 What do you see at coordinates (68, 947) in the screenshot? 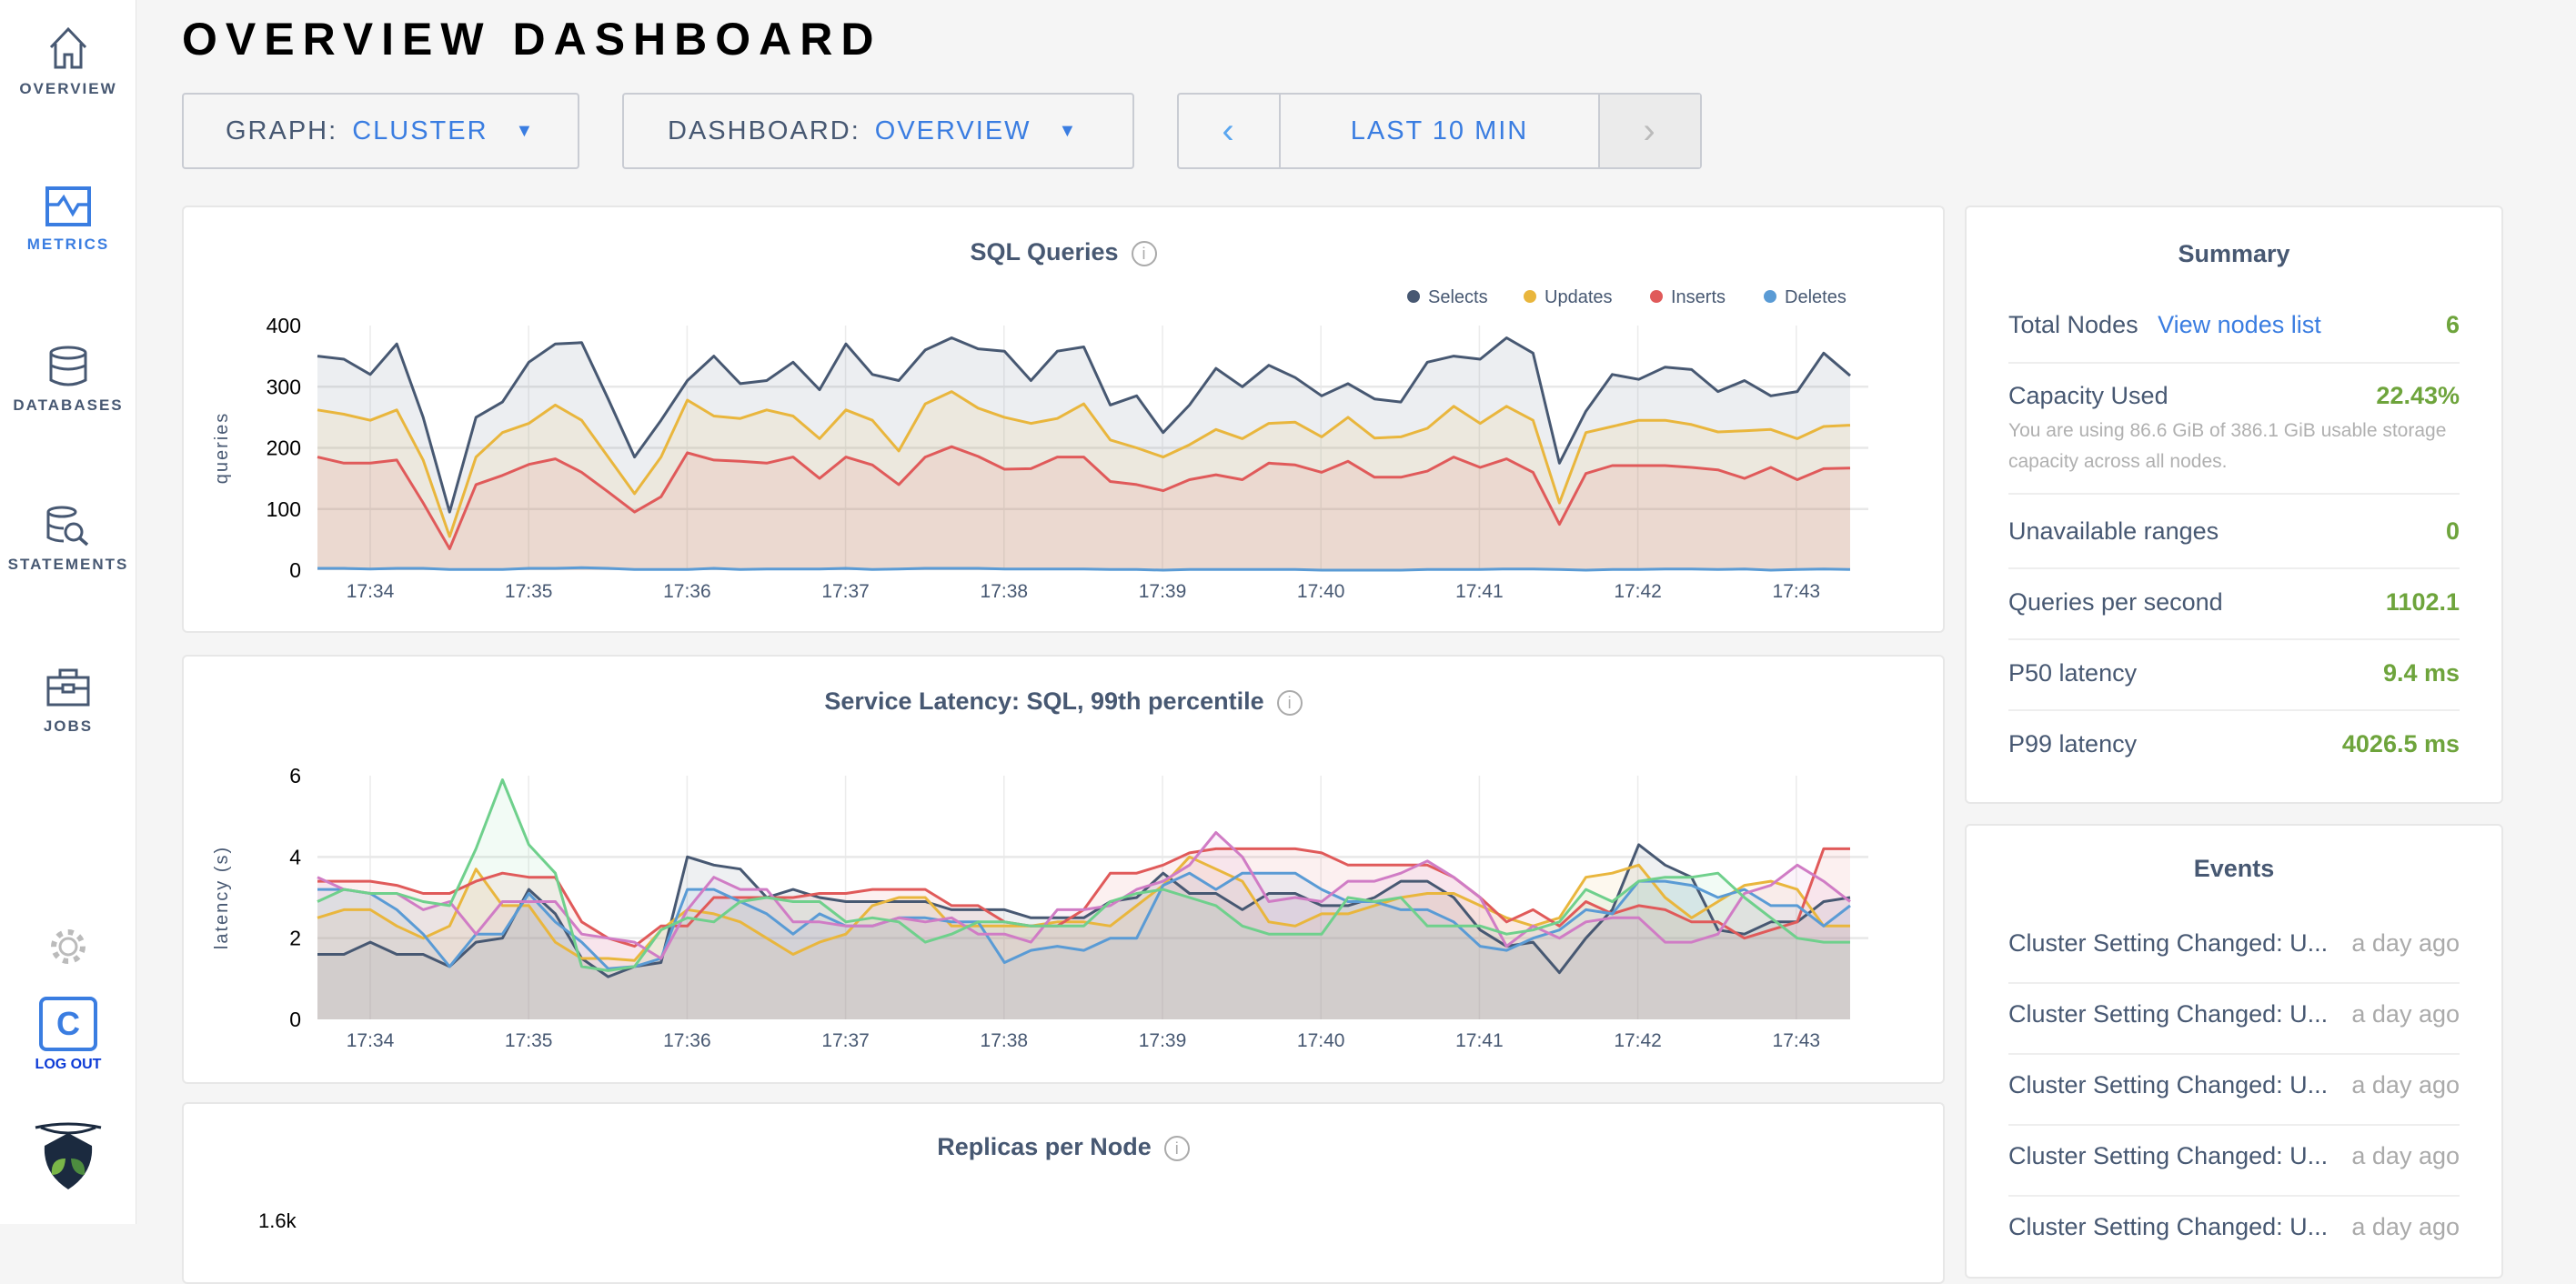
I see `settings-button` at bounding box center [68, 947].